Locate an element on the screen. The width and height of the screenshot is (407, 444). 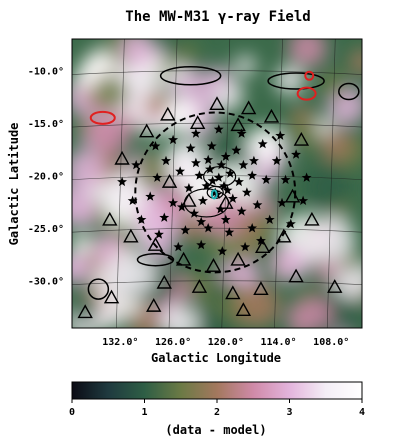
dashed-region-circle is located at coordinates (215, 192).